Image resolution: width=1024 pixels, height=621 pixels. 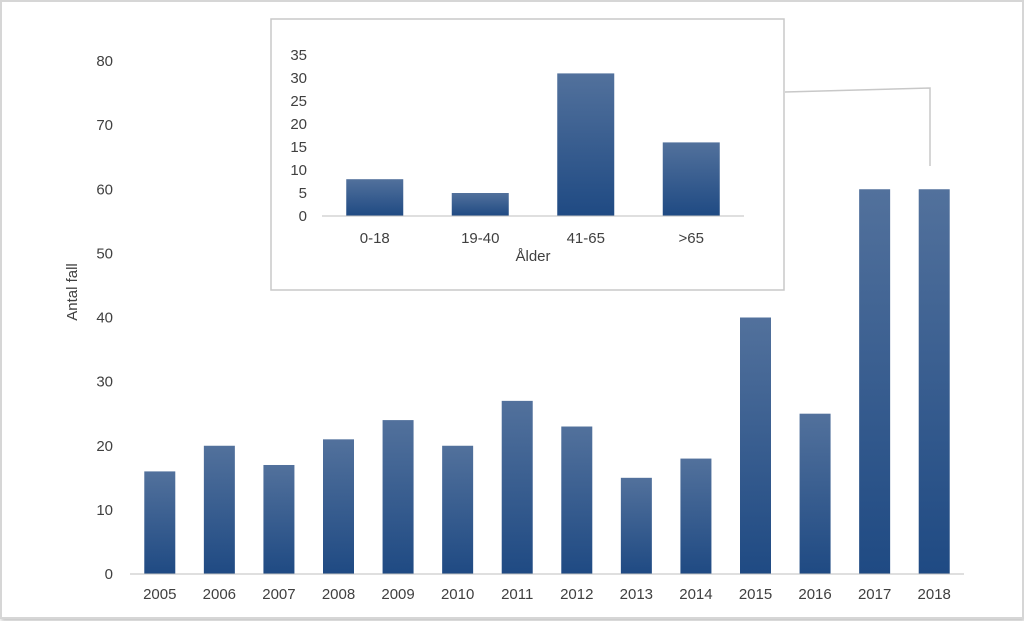 What do you see at coordinates (104, 189) in the screenshot?
I see `main-y-tick-label: 60` at bounding box center [104, 189].